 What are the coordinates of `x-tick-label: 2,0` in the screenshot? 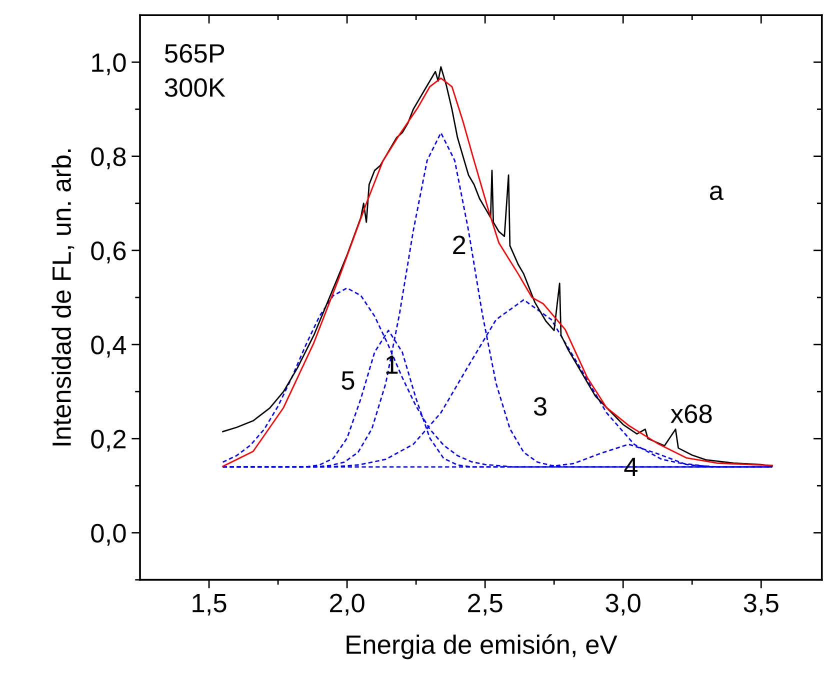 It's located at (347, 605).